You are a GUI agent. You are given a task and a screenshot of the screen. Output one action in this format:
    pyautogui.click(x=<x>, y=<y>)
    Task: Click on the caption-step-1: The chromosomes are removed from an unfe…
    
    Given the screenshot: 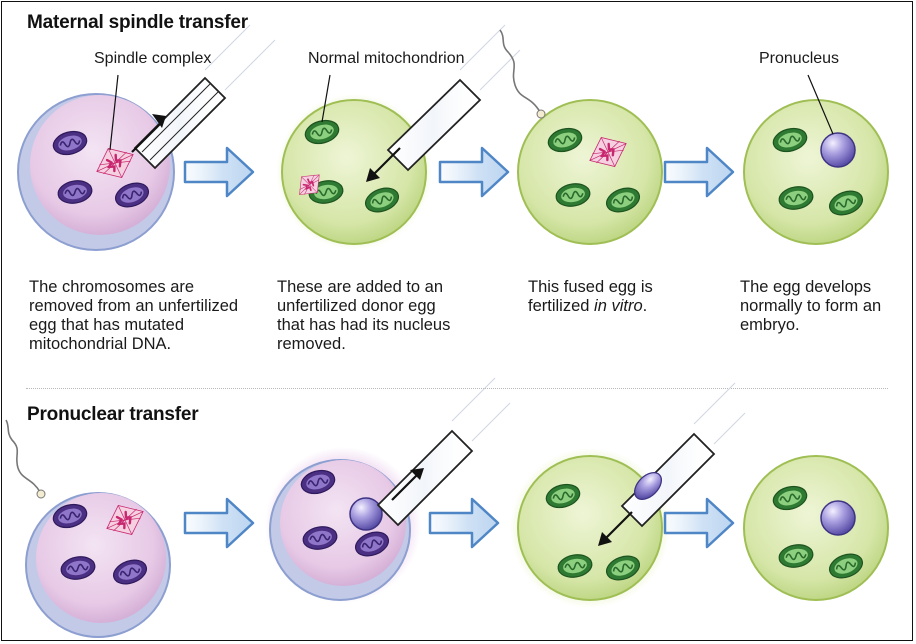 What is the action you would take?
    pyautogui.click(x=134, y=316)
    